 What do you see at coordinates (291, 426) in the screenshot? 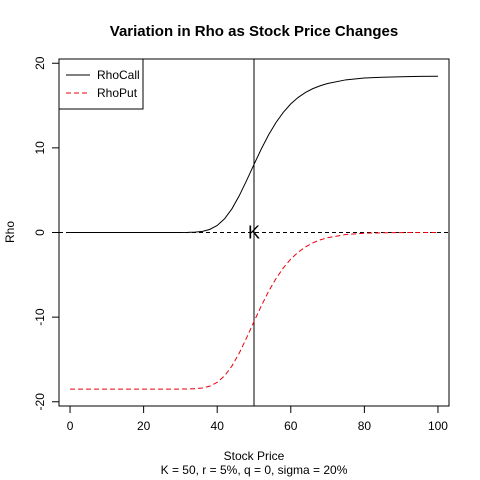
I see `x-tick-label: 60` at bounding box center [291, 426].